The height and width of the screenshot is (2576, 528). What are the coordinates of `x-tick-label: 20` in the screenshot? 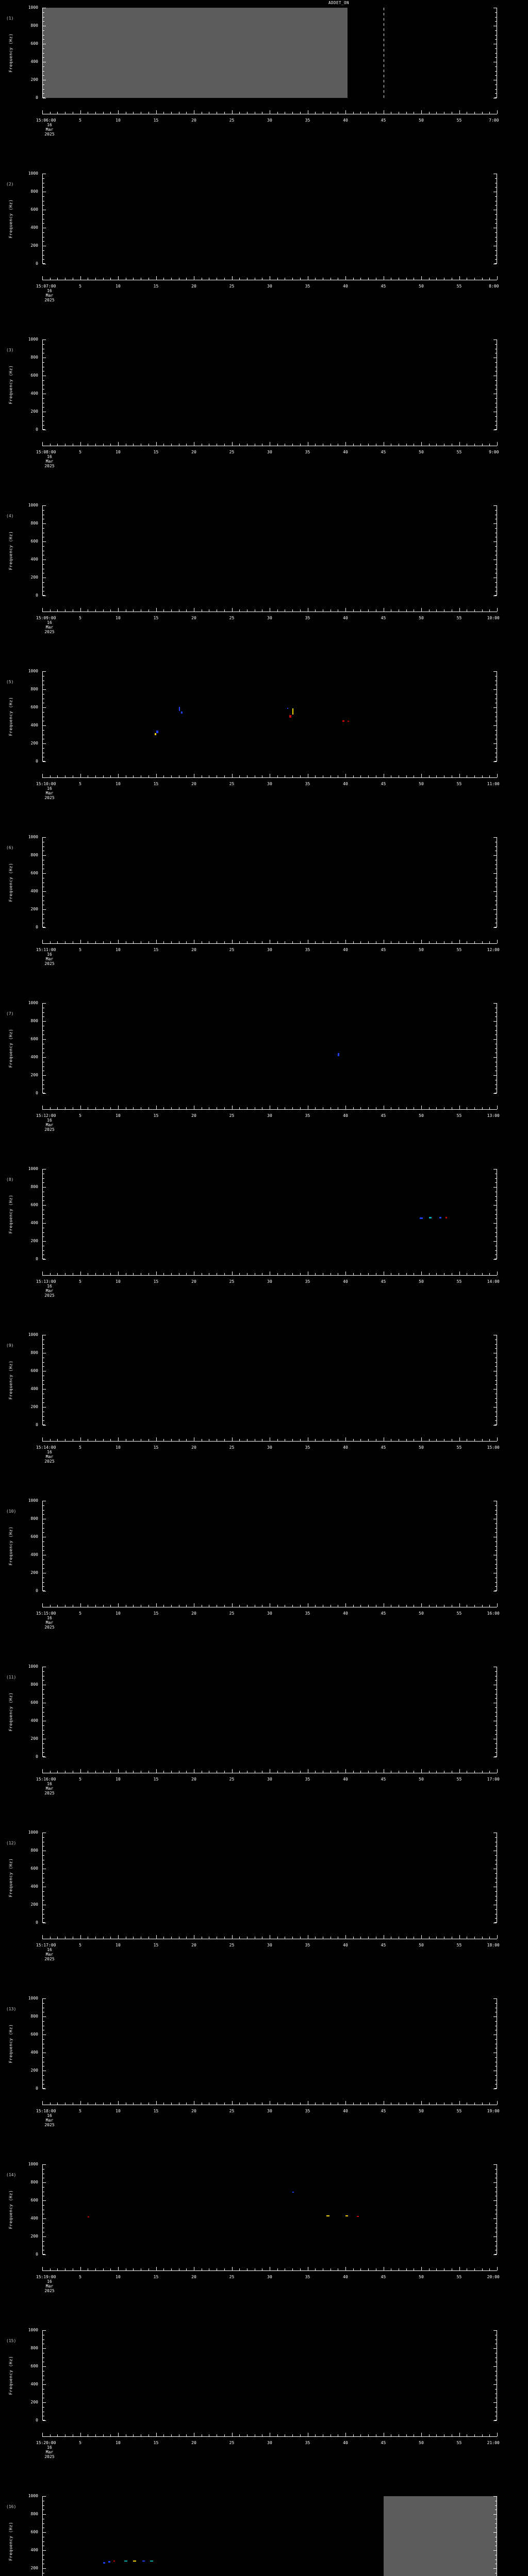 It's located at (194, 784).